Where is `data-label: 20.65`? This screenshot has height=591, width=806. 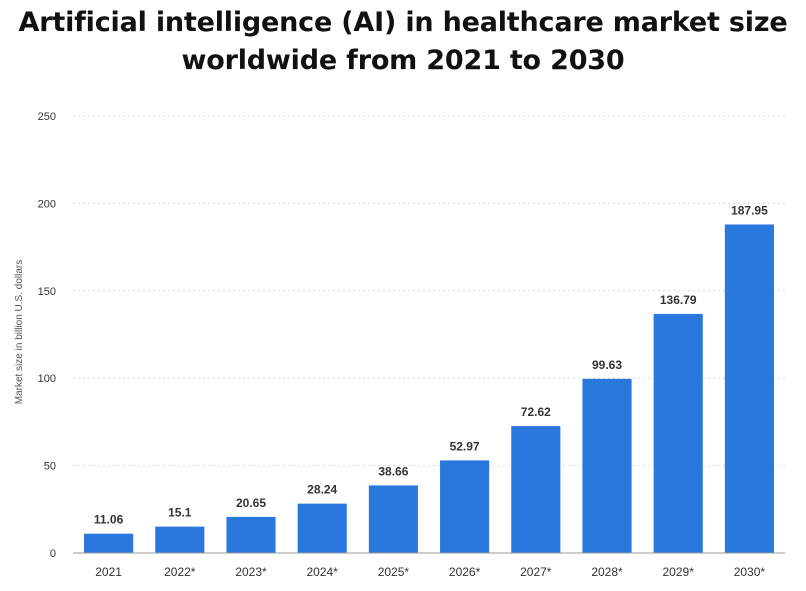 data-label: 20.65 is located at coordinates (251, 503).